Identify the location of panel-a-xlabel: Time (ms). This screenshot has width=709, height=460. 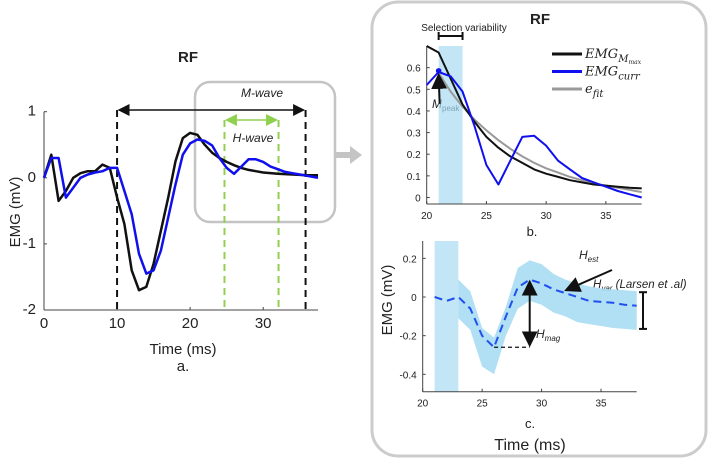
(183, 349).